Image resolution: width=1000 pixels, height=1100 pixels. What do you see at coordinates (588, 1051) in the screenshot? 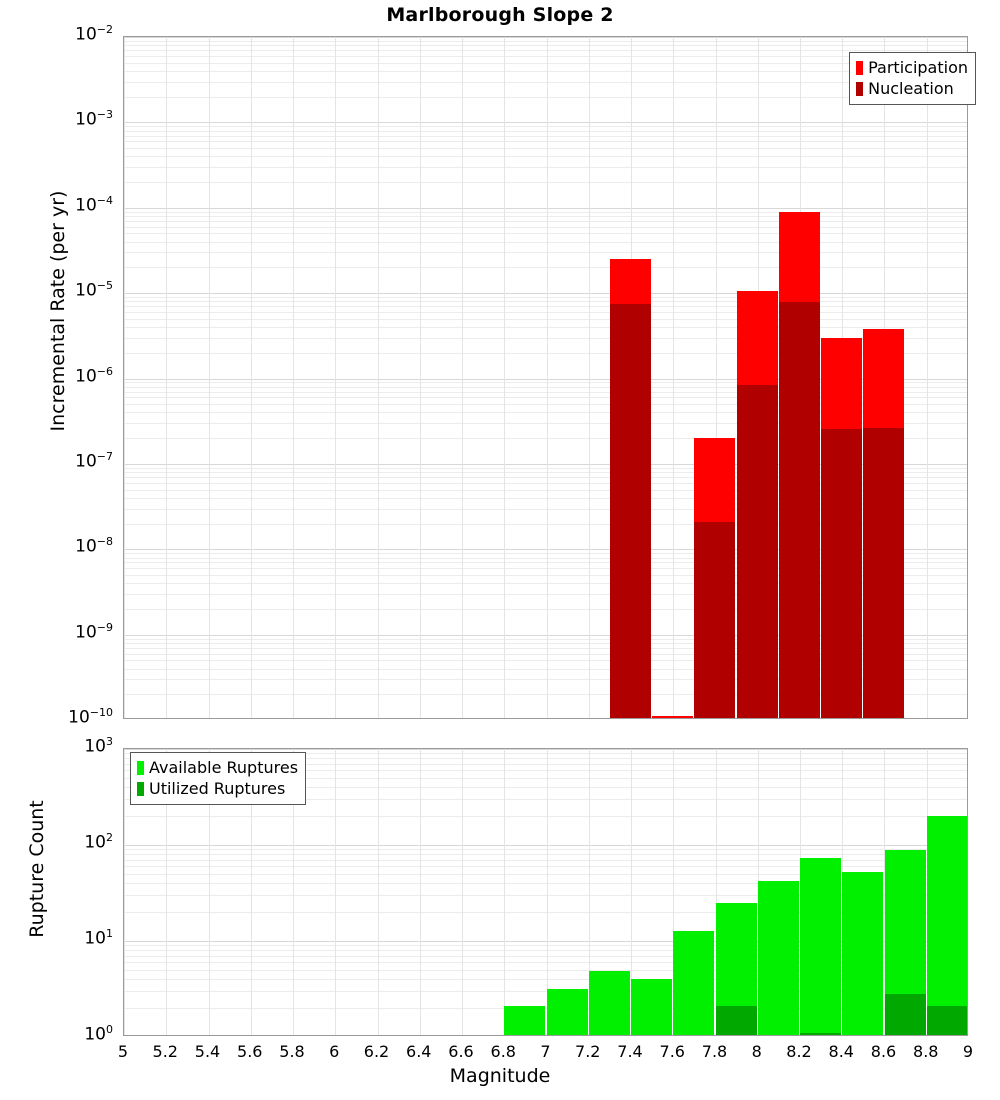
I see `x-tick-7-2: 7.2` at bounding box center [588, 1051].